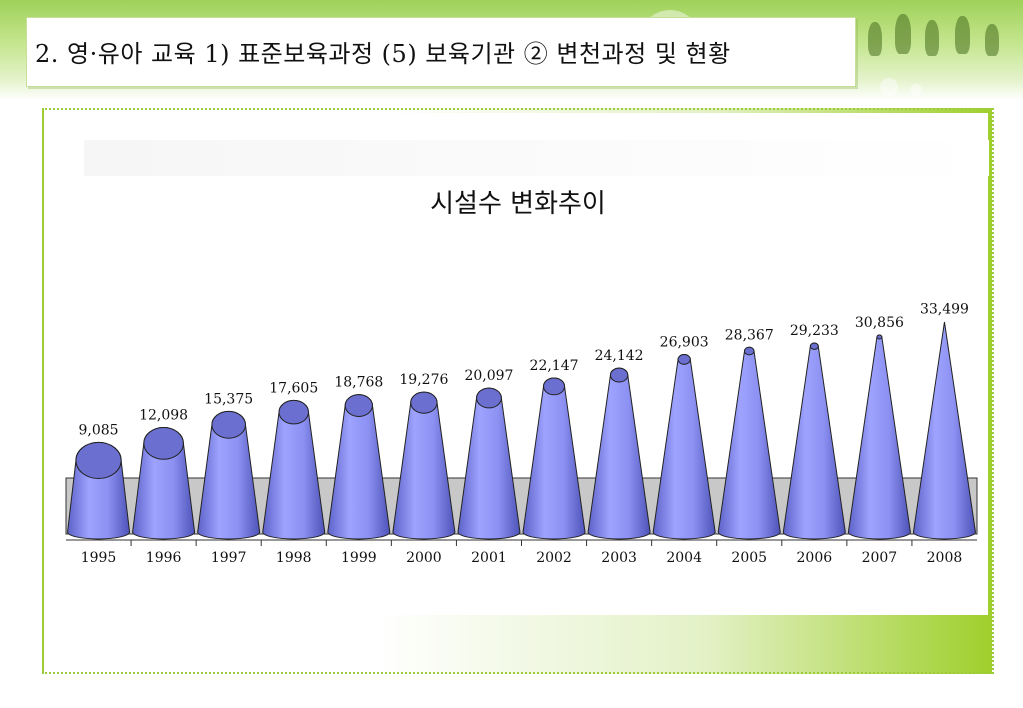  What do you see at coordinates (163, 416) in the screenshot?
I see `data-label: 12,098` at bounding box center [163, 416].